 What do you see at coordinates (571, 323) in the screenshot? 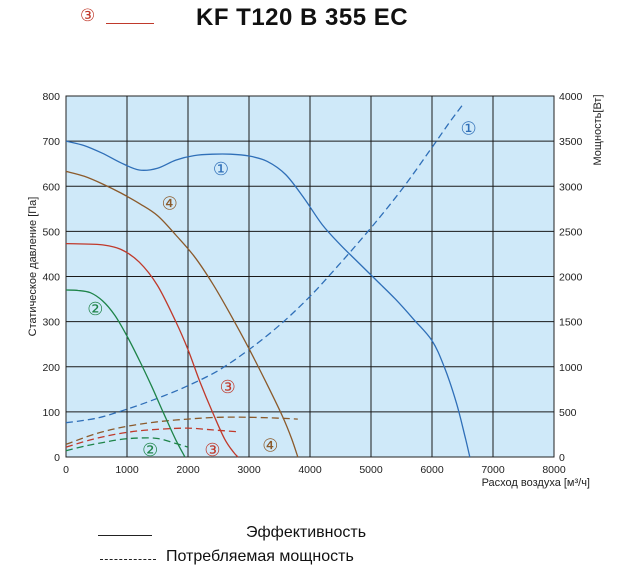
I see `y2-tick-label: 1500` at bounding box center [571, 323].